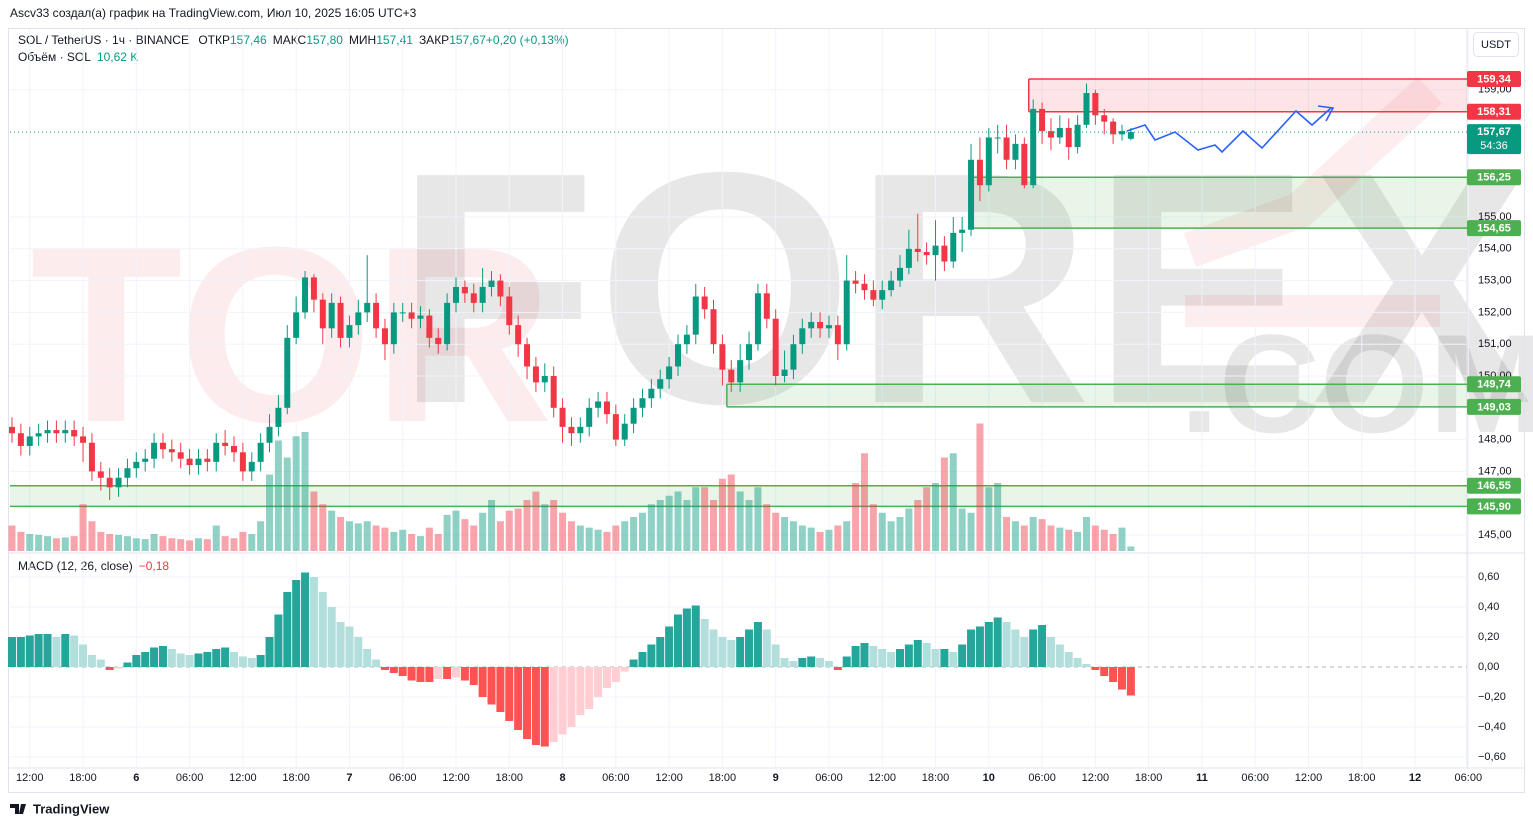  Describe the element at coordinates (1494, 385) in the screenshot. I see `price-label: 149,74` at that location.